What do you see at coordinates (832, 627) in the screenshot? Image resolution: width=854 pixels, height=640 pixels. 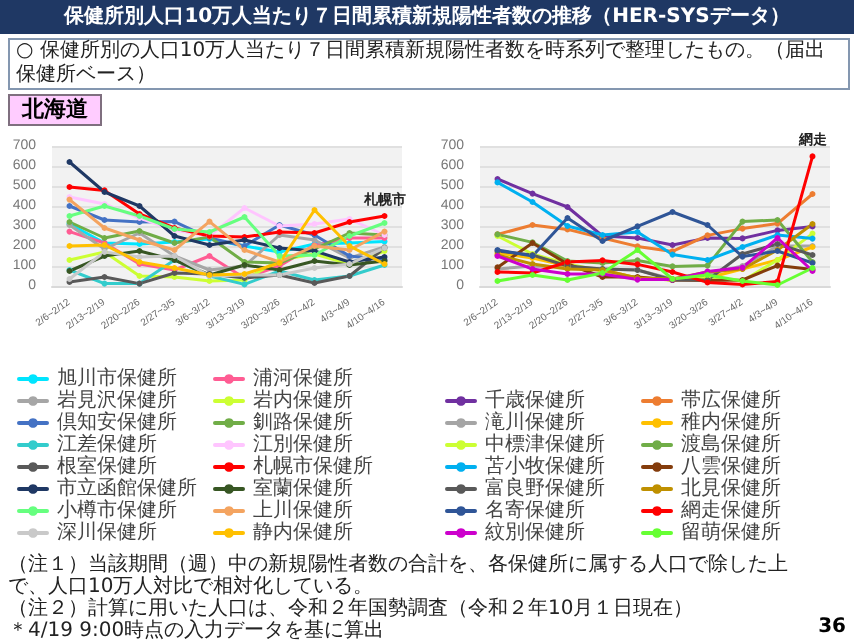 I see `text: 36` at bounding box center [832, 627].